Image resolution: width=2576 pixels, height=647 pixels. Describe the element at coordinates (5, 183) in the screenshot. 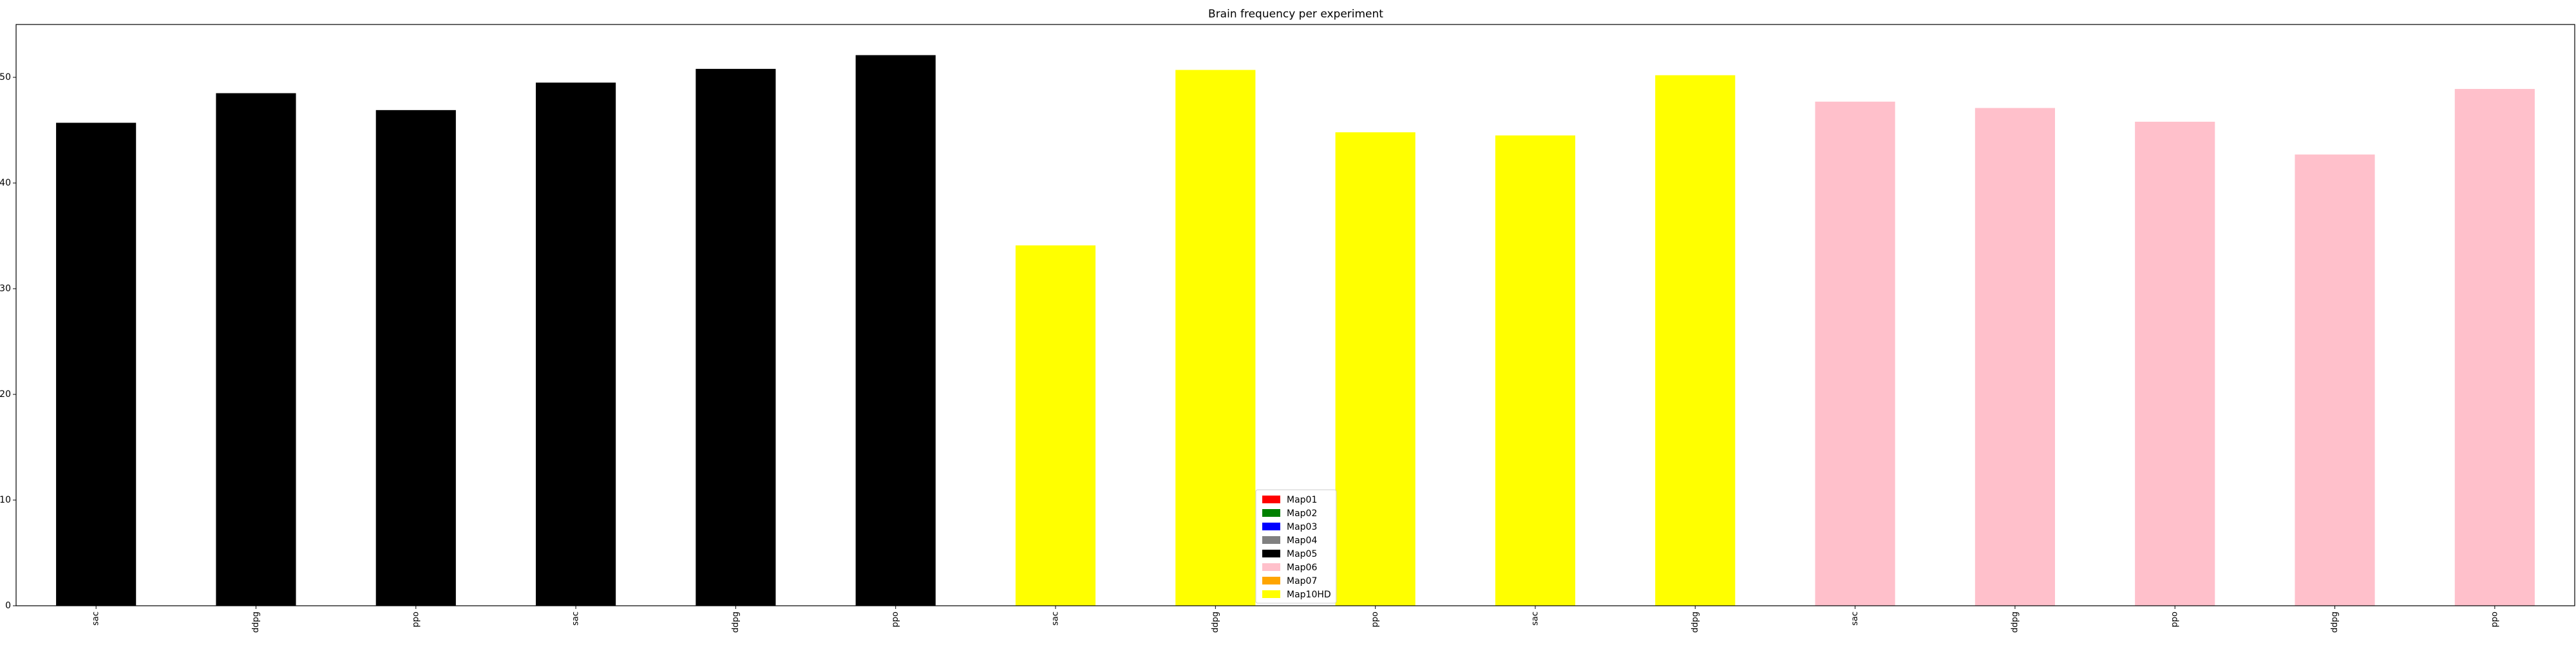

I see `y-tick-label: 40` at that location.